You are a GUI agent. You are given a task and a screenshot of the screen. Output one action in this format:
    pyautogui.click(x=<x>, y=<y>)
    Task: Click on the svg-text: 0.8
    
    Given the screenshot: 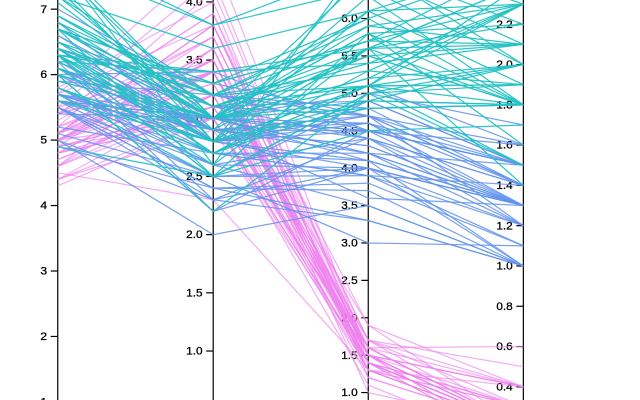 What is the action you would take?
    pyautogui.click(x=504, y=307)
    